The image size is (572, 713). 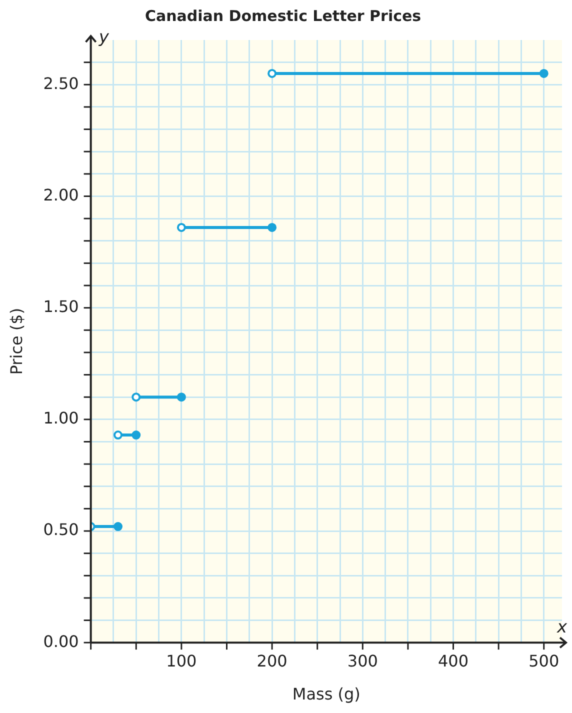 What do you see at coordinates (61, 641) in the screenshot?
I see `y-tick-label: 0.00` at bounding box center [61, 641].